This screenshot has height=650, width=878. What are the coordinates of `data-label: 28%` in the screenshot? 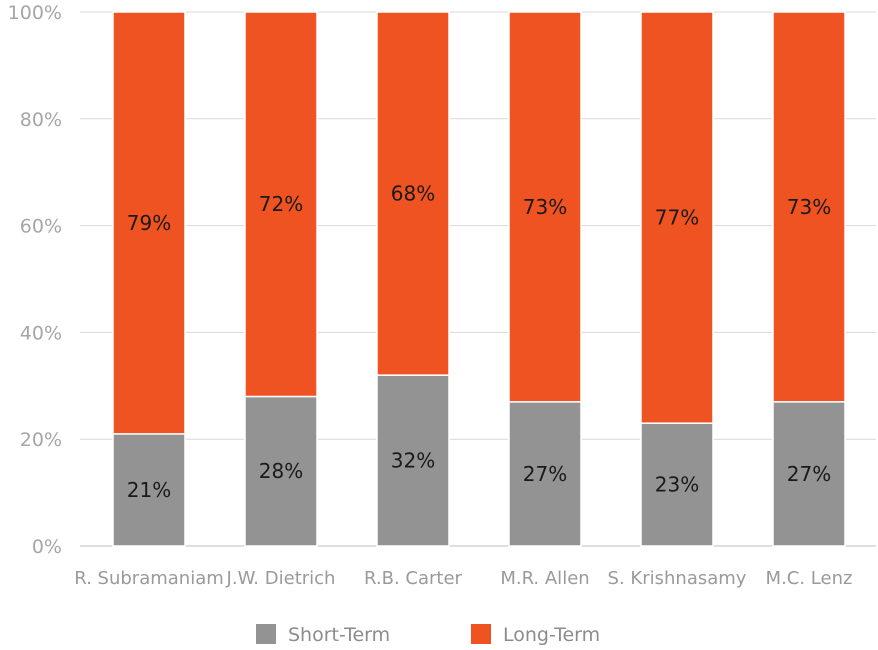 It's located at (281, 471).